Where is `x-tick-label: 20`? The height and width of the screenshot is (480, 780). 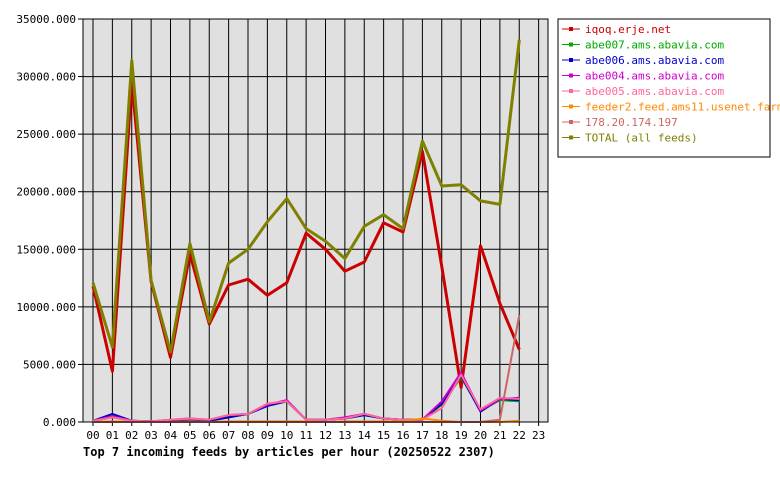
x-tick-label: 20 is located at coordinates (480, 435).